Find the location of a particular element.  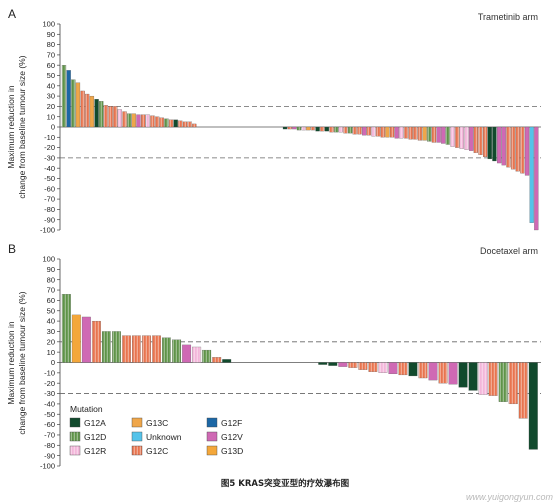

y-tick-label: 60 is located at coordinates (51, 300).